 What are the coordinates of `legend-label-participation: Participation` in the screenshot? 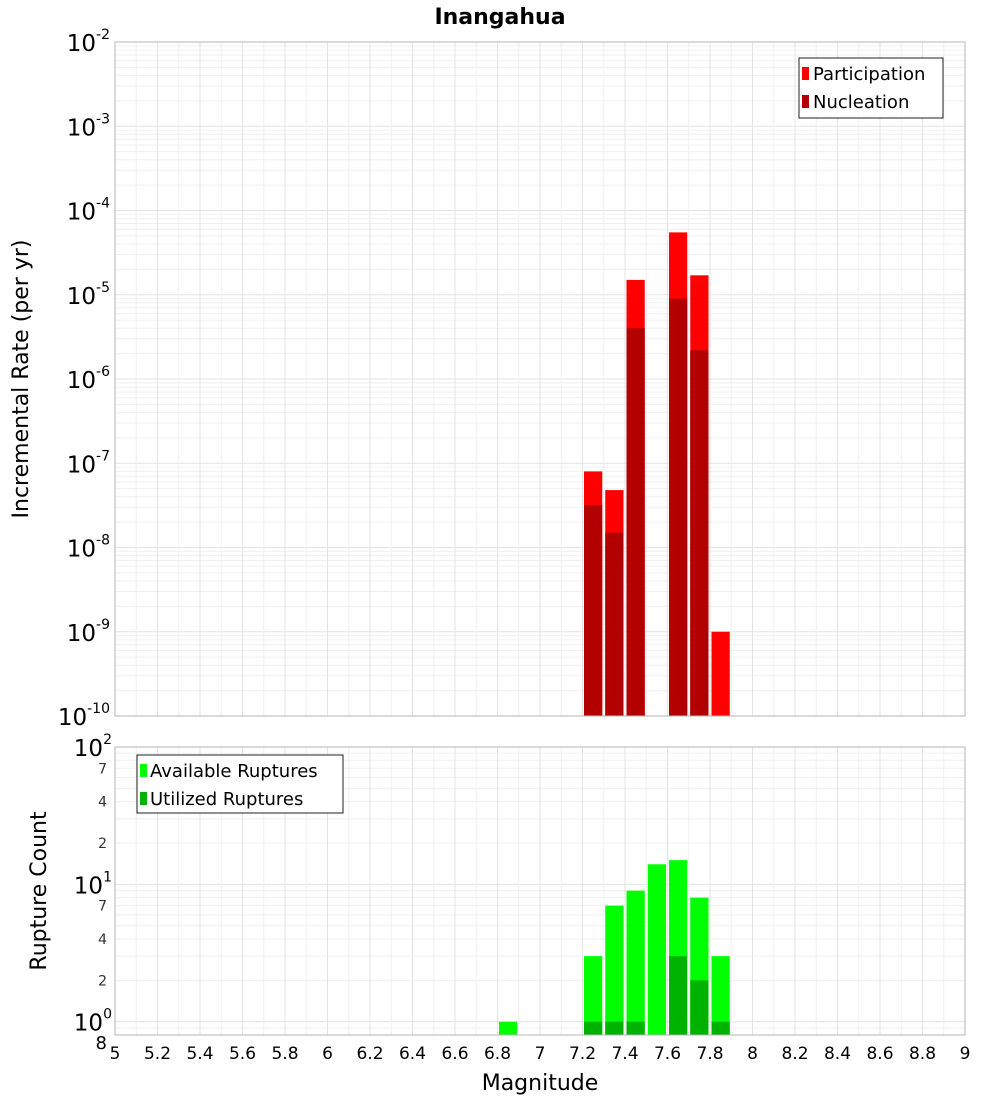 It's located at (869, 74).